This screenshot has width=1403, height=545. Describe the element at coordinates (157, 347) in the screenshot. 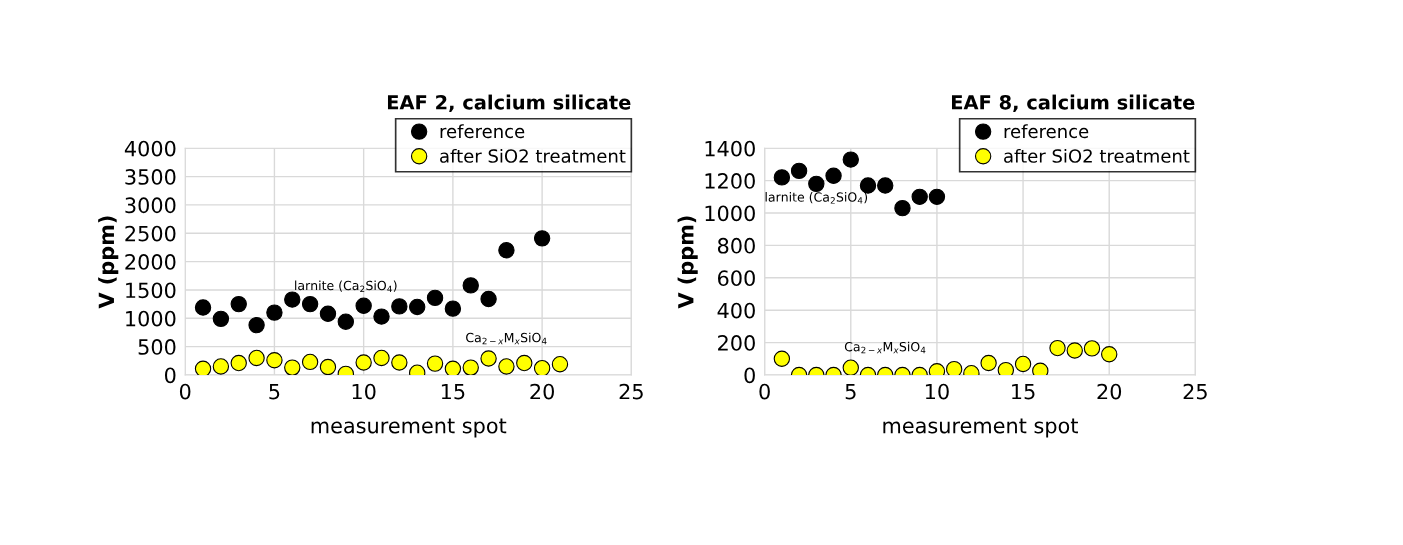

I see `y-tick-label: 500` at that location.